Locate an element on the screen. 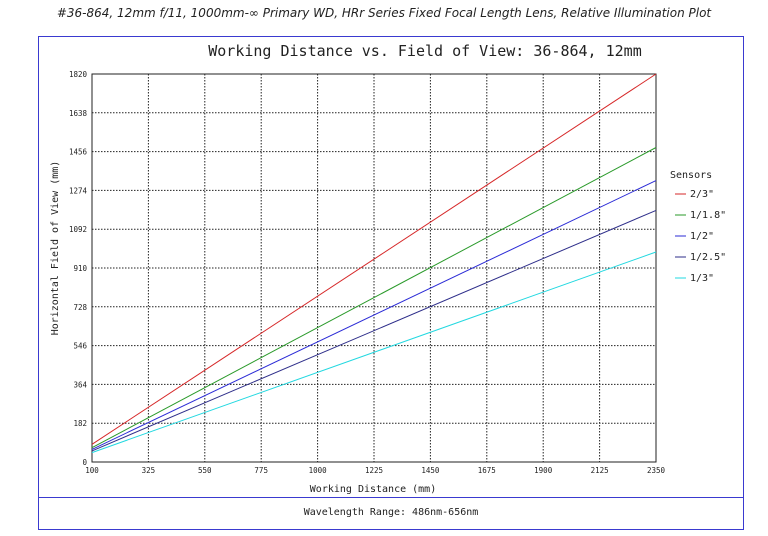 The width and height of the screenshot is (768, 536). y-tick-label: 910 is located at coordinates (80, 268).